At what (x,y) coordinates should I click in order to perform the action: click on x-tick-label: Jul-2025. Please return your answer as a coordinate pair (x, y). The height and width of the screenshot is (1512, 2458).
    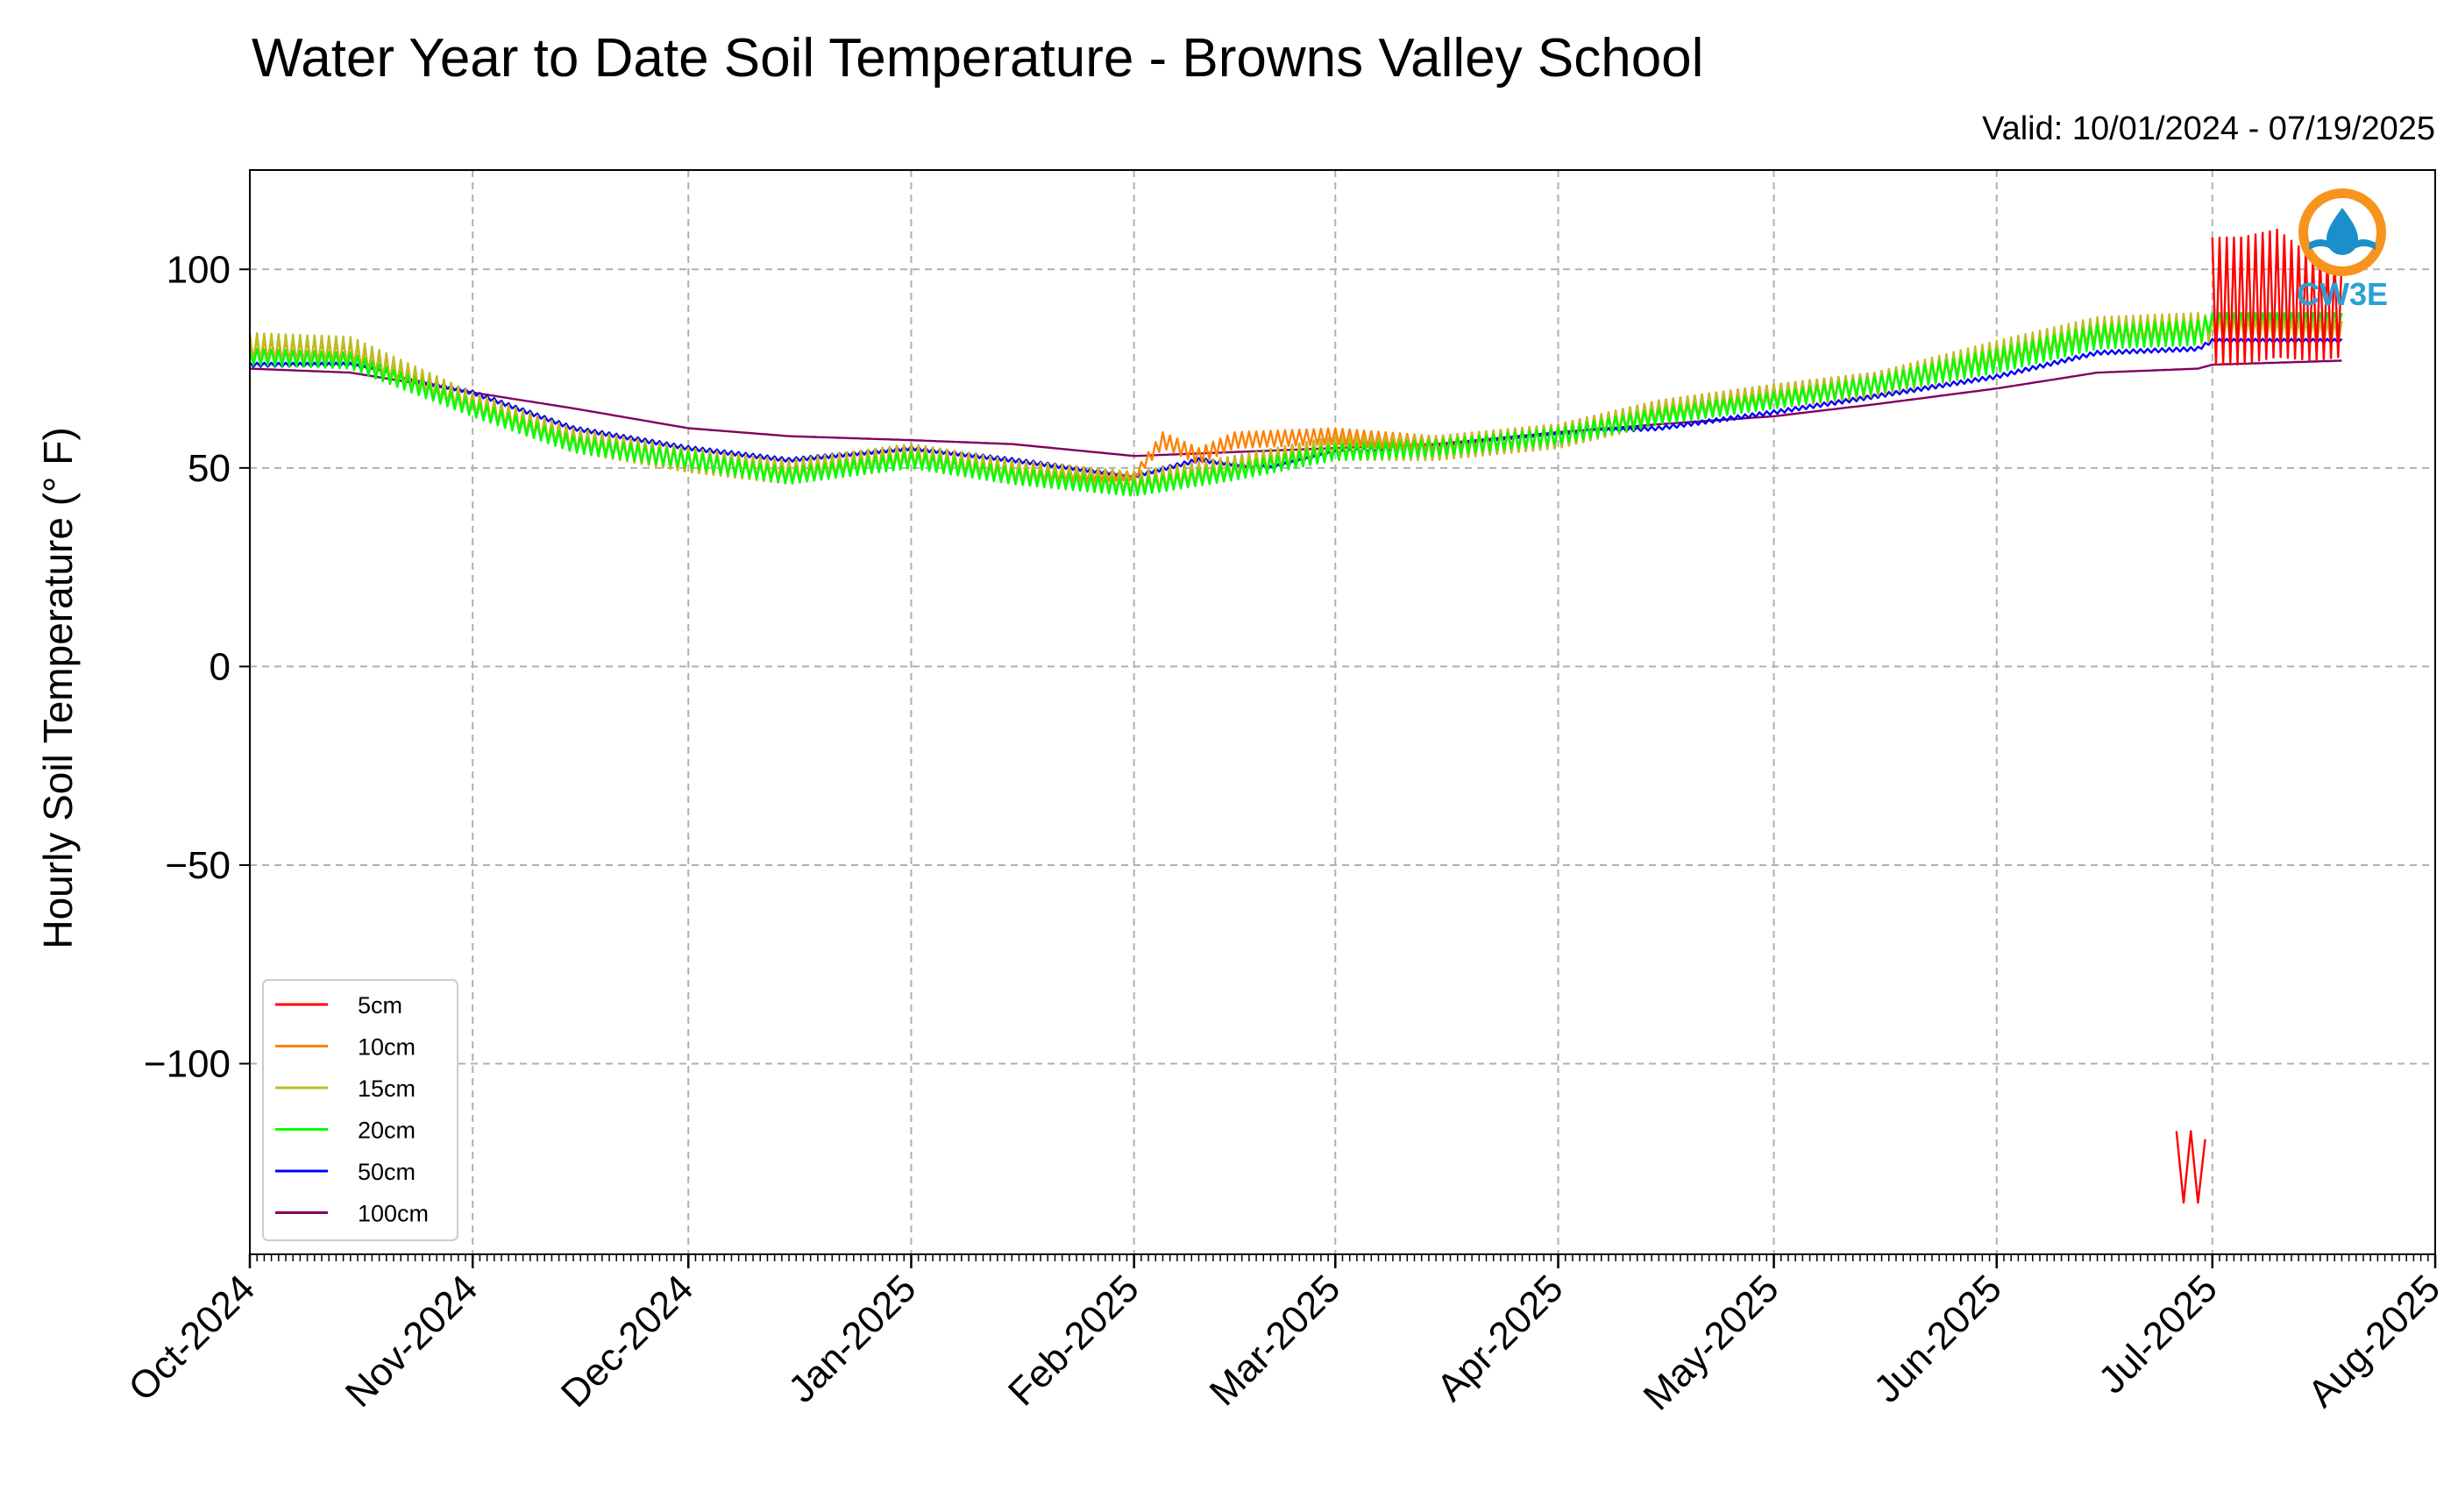
    Looking at the image, I should click on (2158, 1334).